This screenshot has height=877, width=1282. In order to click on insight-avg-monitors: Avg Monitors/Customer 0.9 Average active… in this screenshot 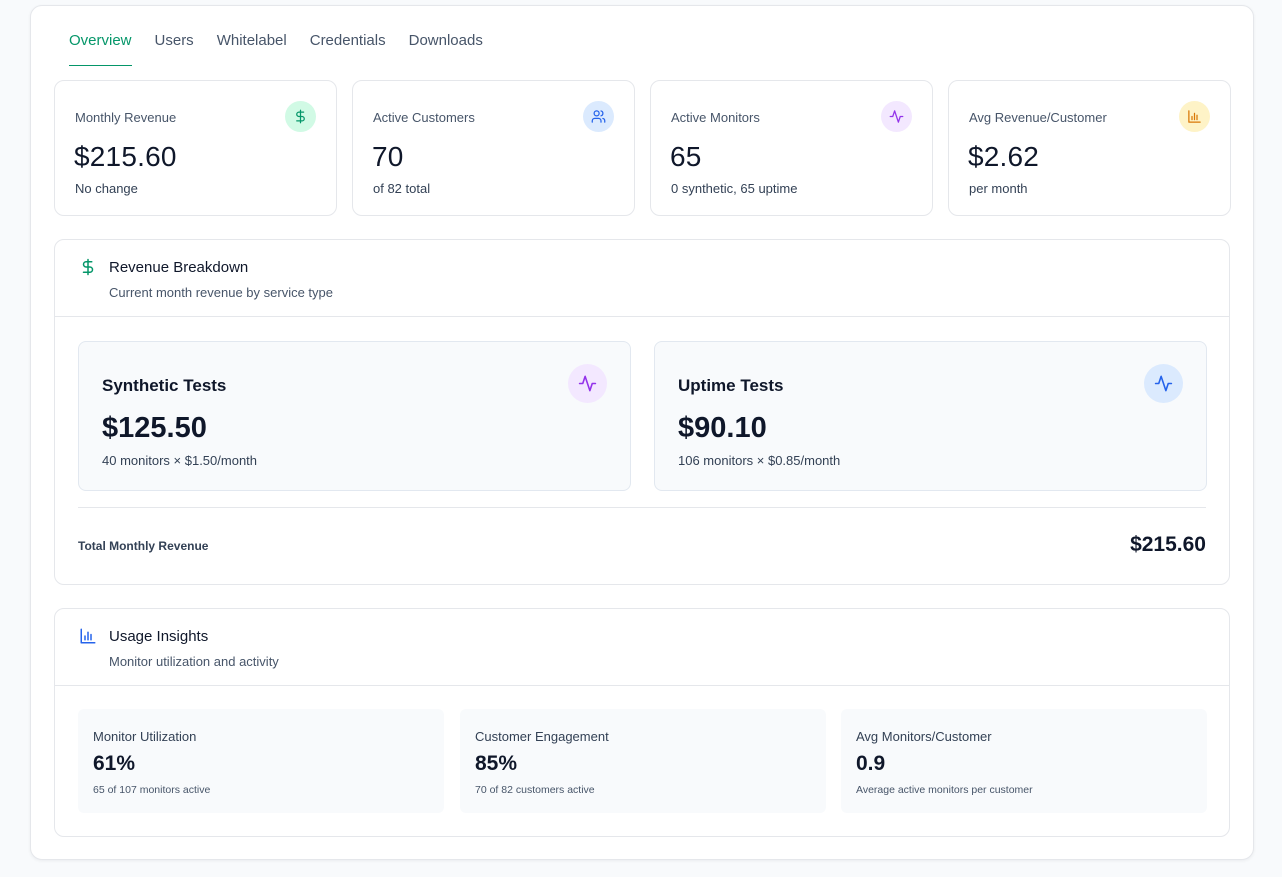, I will do `click(1024, 761)`.